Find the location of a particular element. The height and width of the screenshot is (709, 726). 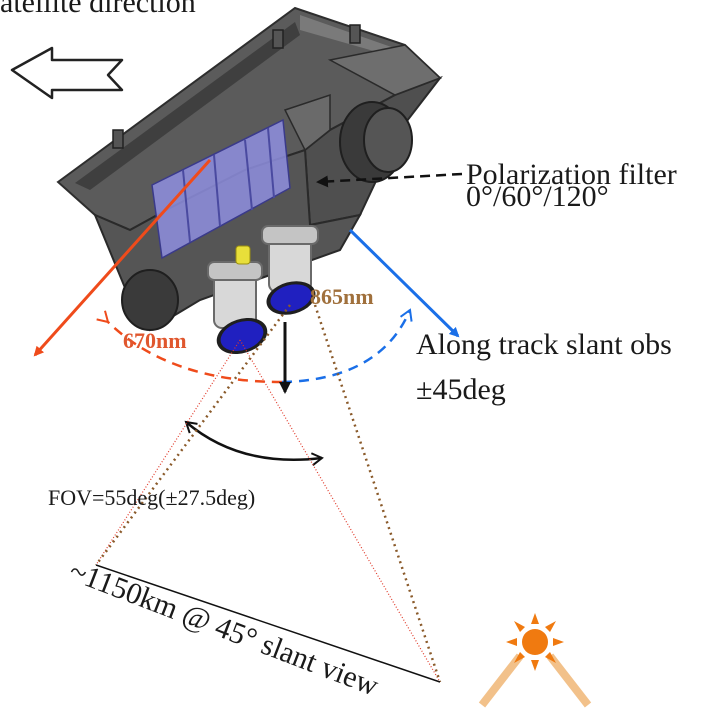

fov-line-red-right is located at coordinates (340, 511).